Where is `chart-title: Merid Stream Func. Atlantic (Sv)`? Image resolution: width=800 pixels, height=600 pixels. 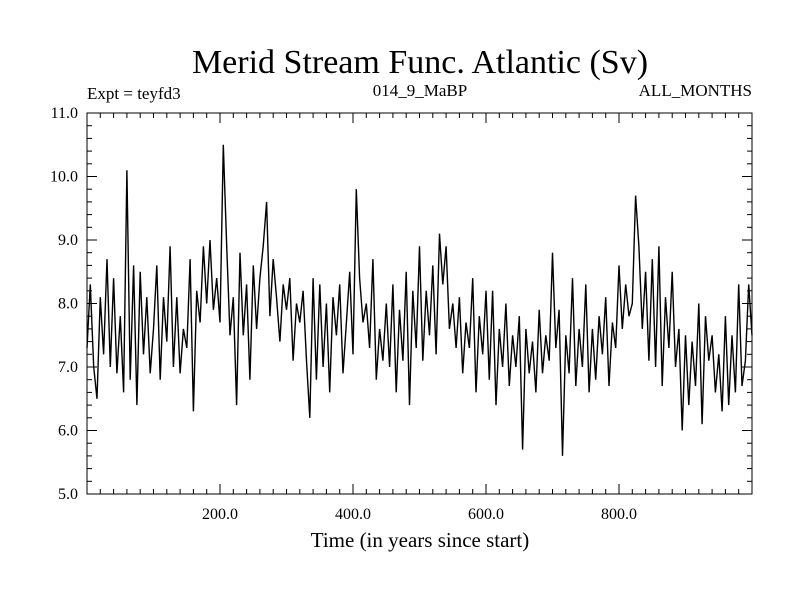
chart-title: Merid Stream Func. Atlantic (Sv) is located at coordinates (420, 62).